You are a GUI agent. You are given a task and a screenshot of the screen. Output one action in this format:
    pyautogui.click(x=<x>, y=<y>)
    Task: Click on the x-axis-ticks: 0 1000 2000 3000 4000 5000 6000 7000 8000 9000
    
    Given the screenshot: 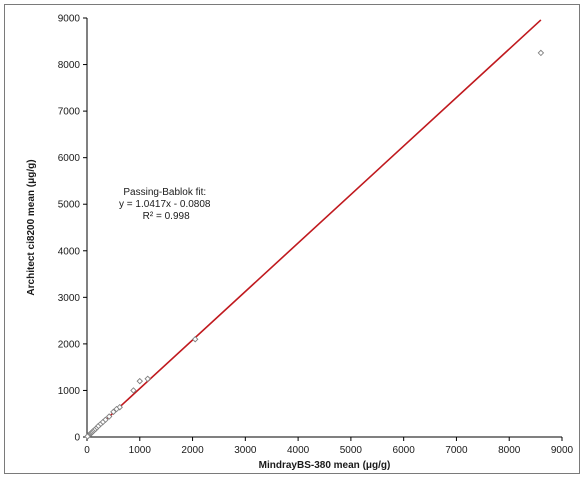 What is the action you would take?
    pyautogui.click(x=329, y=446)
    